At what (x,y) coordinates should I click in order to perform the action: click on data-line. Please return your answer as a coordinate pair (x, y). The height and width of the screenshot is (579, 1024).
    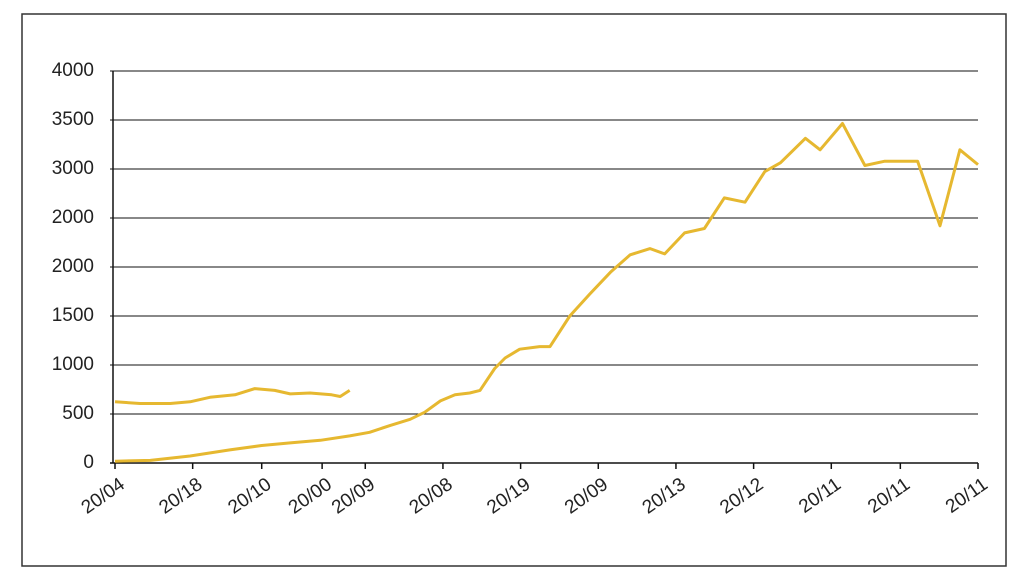
    Looking at the image, I should click on (232, 396).